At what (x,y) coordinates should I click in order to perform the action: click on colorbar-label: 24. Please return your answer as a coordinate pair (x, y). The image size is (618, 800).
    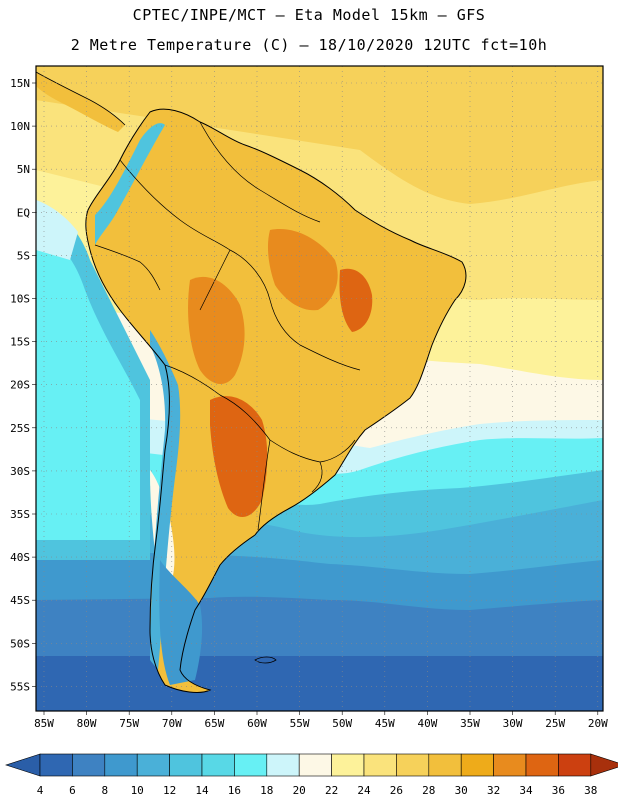
    Looking at the image, I should click on (364, 790).